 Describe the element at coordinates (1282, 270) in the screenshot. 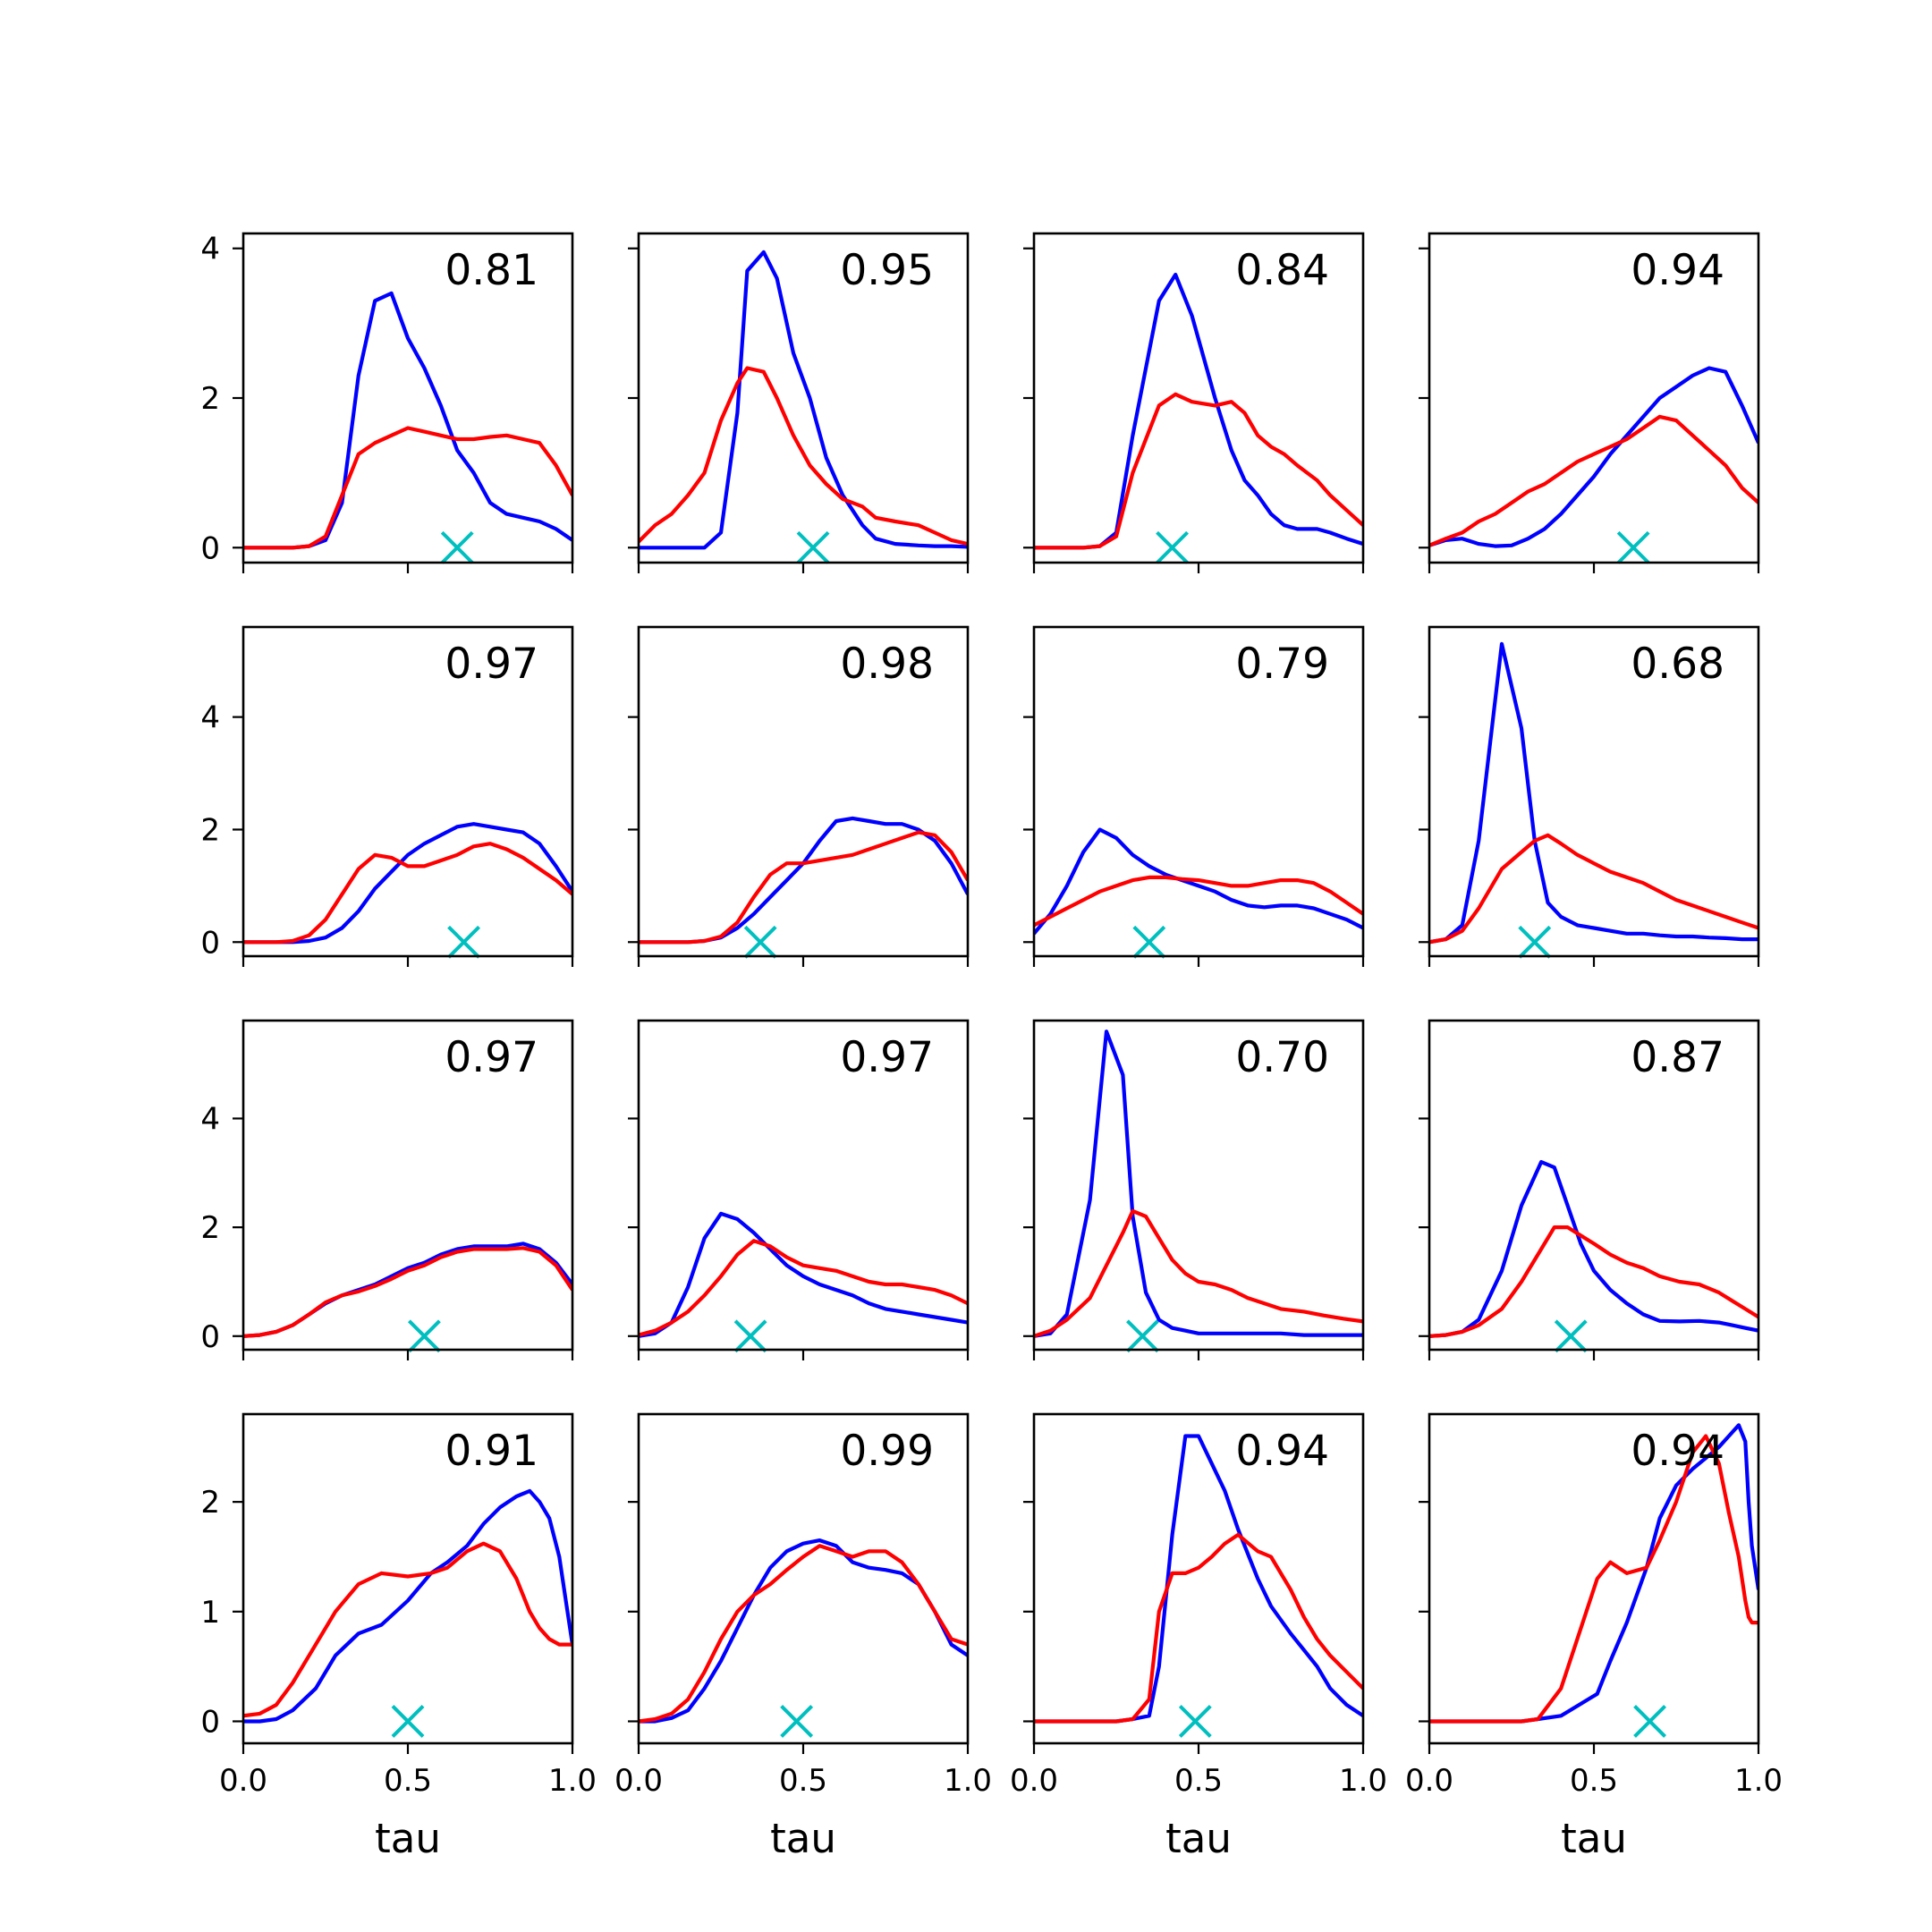

I see `panel-value-label: 0.84` at that location.